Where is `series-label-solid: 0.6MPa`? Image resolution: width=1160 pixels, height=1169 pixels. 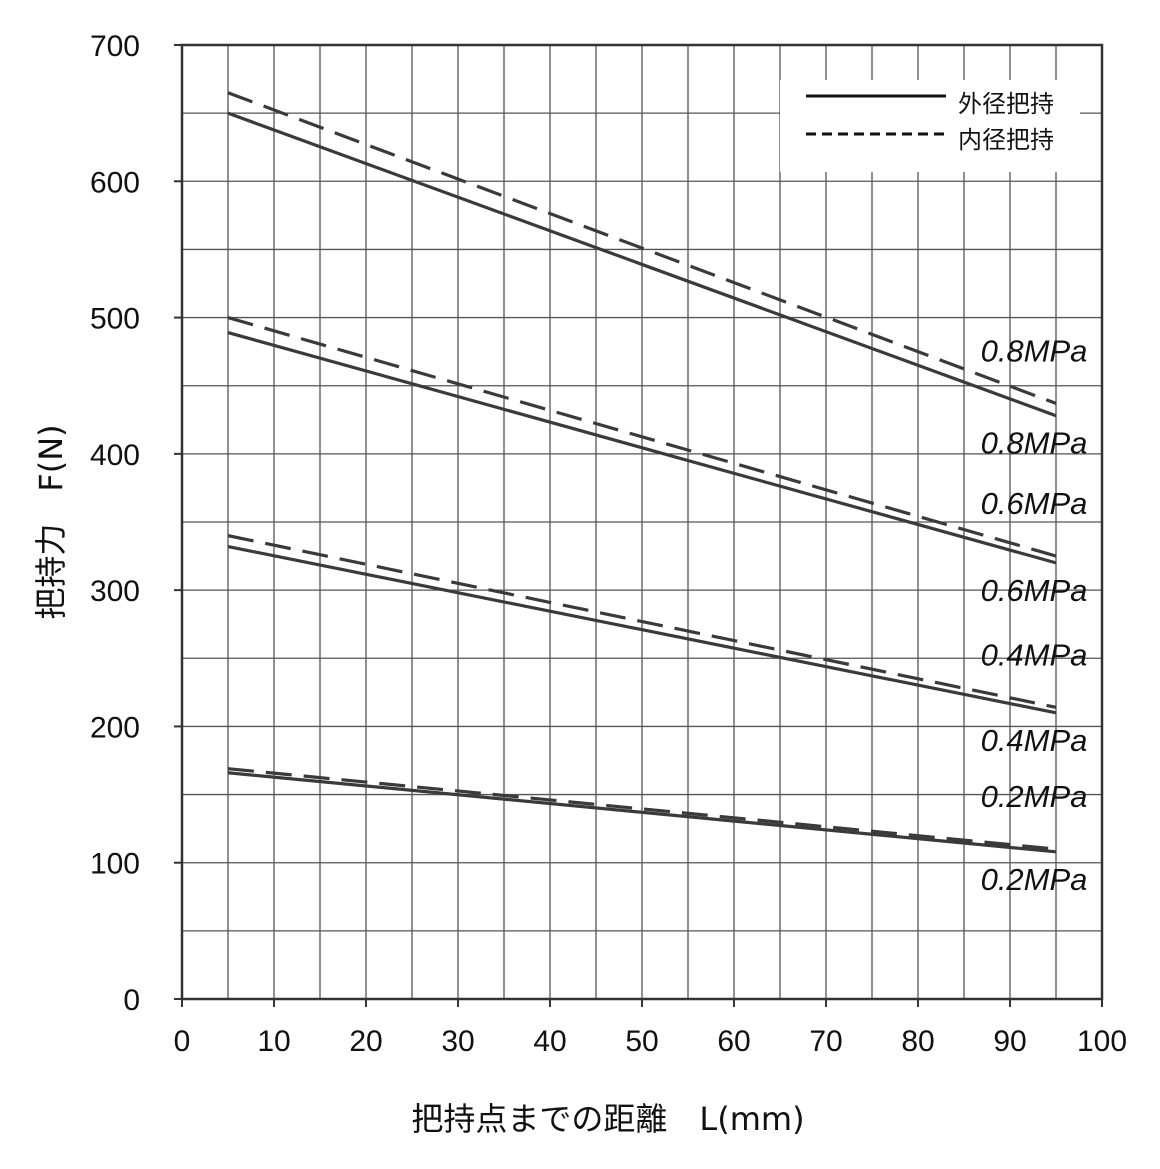 series-label-solid: 0.6MPa is located at coordinates (1034, 590).